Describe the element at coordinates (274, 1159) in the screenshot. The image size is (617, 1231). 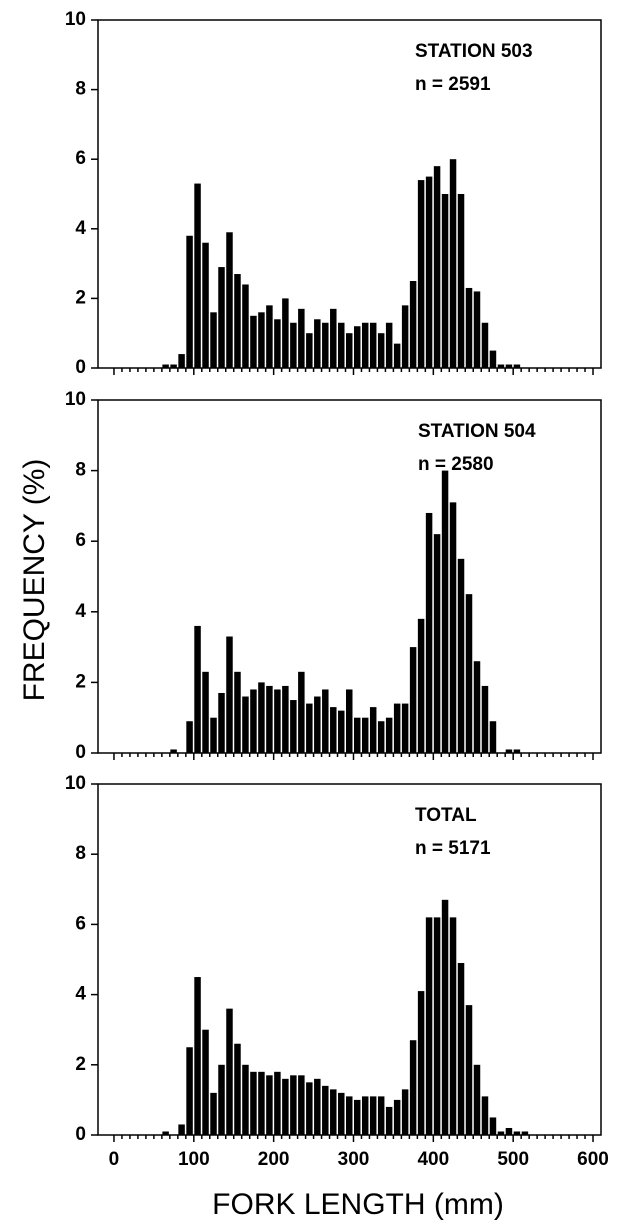
I see `x-tick-label: 200` at that location.